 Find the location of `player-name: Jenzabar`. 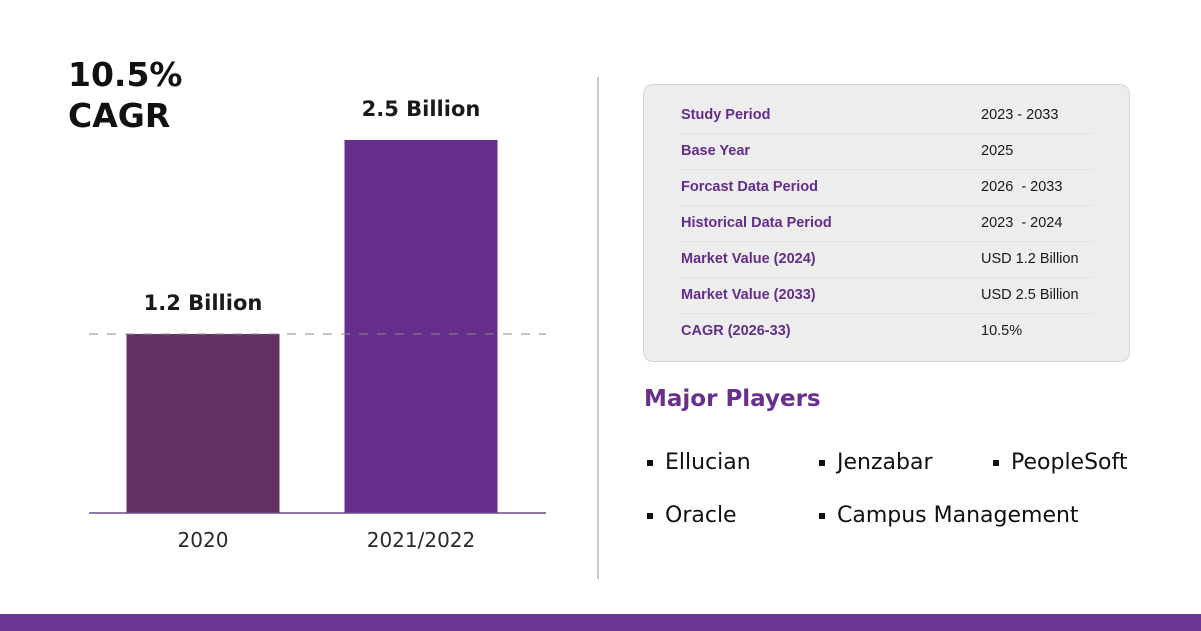

player-name: Jenzabar is located at coordinates (885, 462).